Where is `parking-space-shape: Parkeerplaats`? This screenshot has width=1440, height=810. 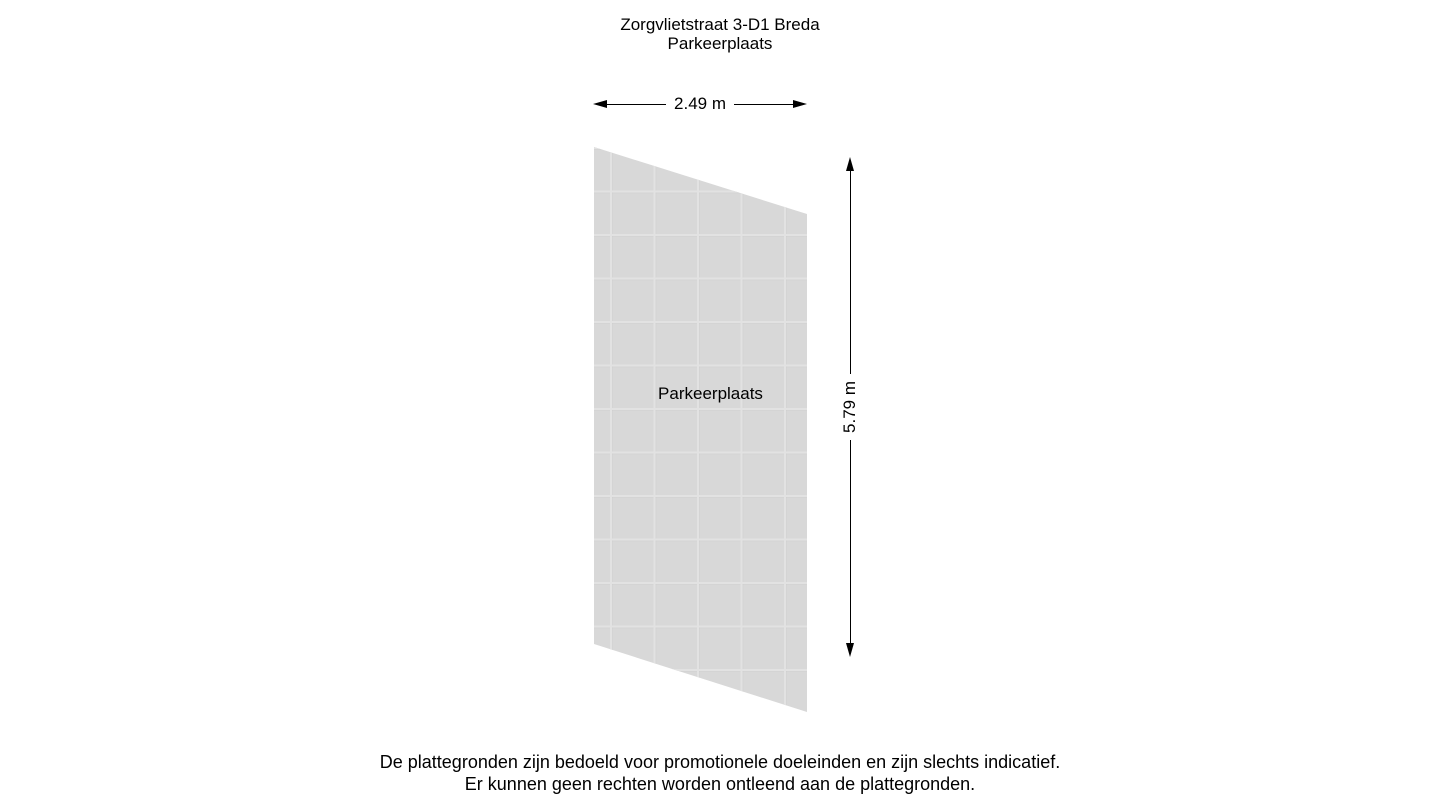
parking-space-shape: Parkeerplaats is located at coordinates (700, 429).